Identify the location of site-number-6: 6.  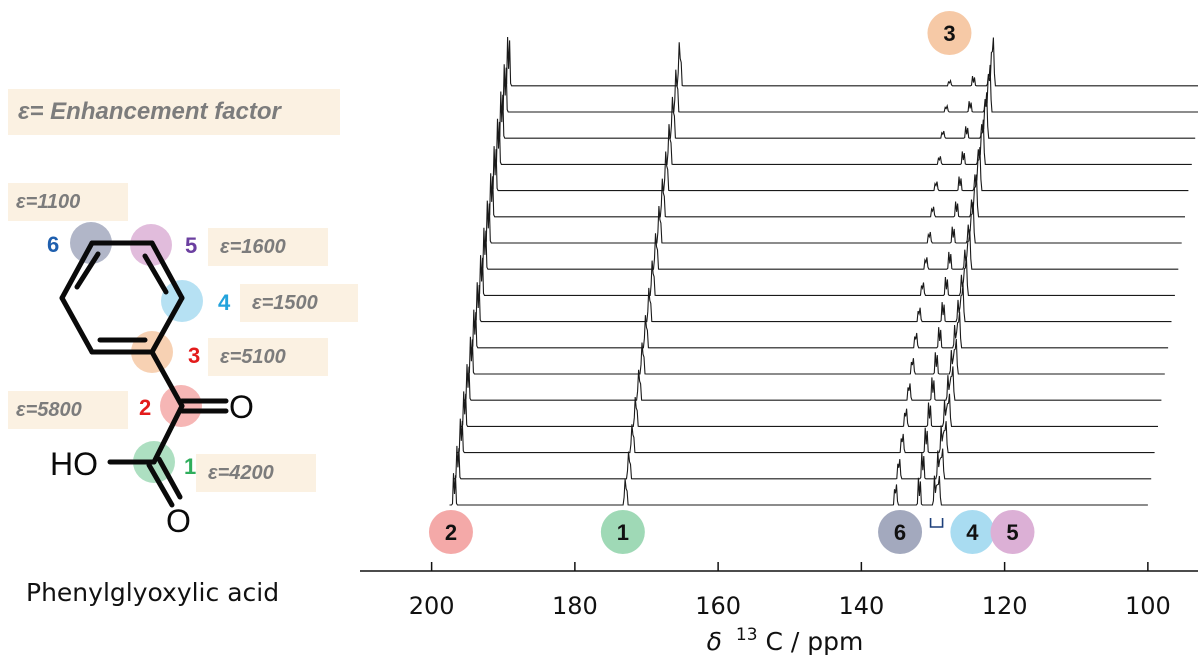
(53, 244).